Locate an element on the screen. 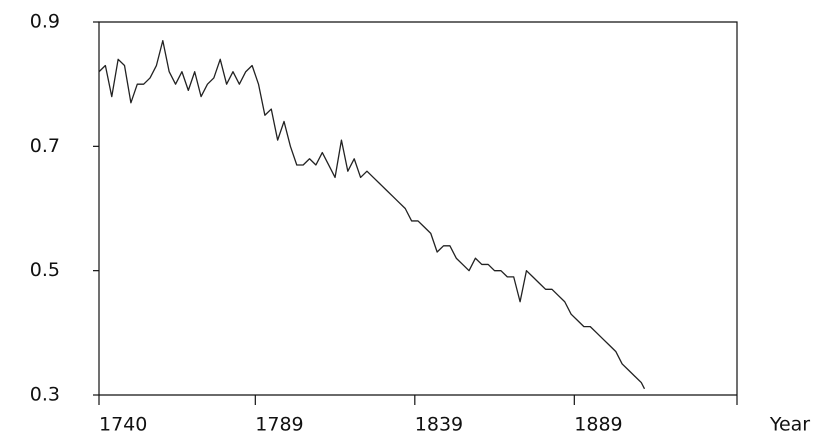 The height and width of the screenshot is (442, 832). x-axis-label: Year is located at coordinates (789, 425).